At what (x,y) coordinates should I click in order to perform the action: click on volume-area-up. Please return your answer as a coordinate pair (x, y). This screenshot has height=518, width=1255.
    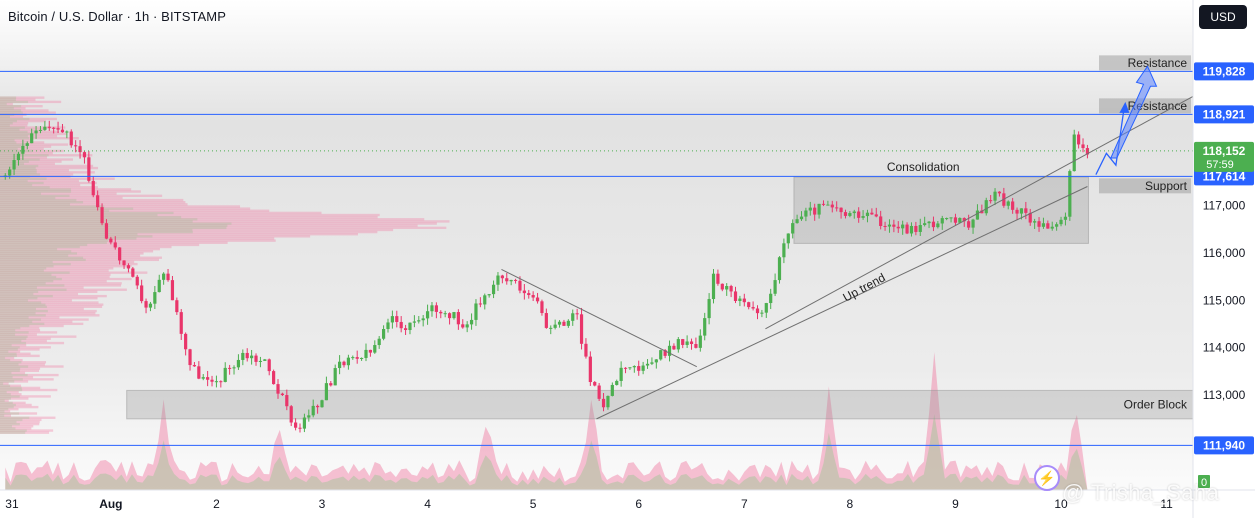
    Looking at the image, I should click on (546, 452).